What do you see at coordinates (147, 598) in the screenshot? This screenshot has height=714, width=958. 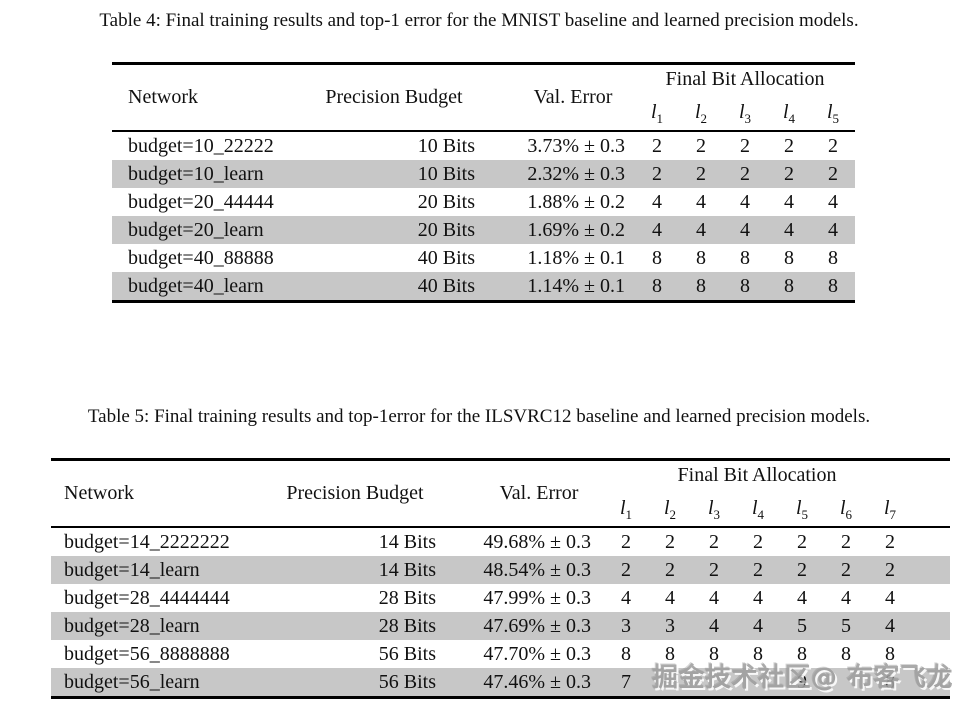 I see `network-cell: budget=28_4444444` at bounding box center [147, 598].